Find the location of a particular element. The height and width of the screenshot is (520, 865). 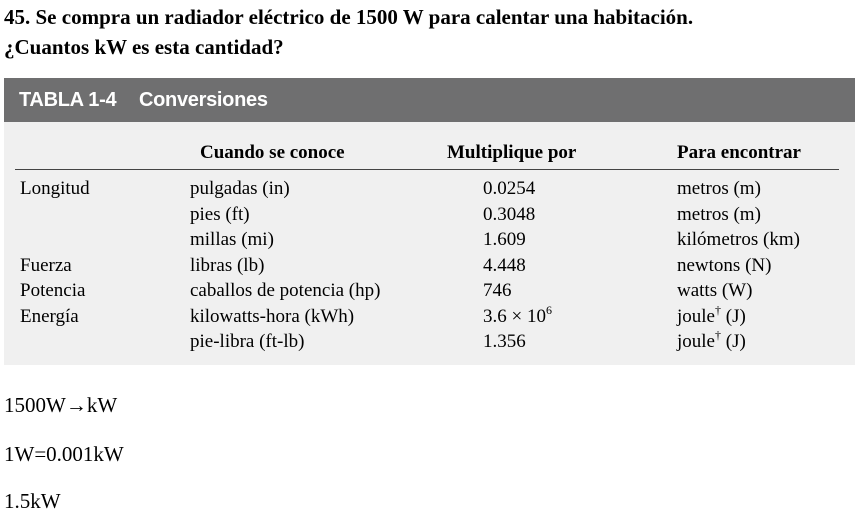

table-row: Fuerza libras (lb) 4.448 newtons (N) is located at coordinates (429, 266).